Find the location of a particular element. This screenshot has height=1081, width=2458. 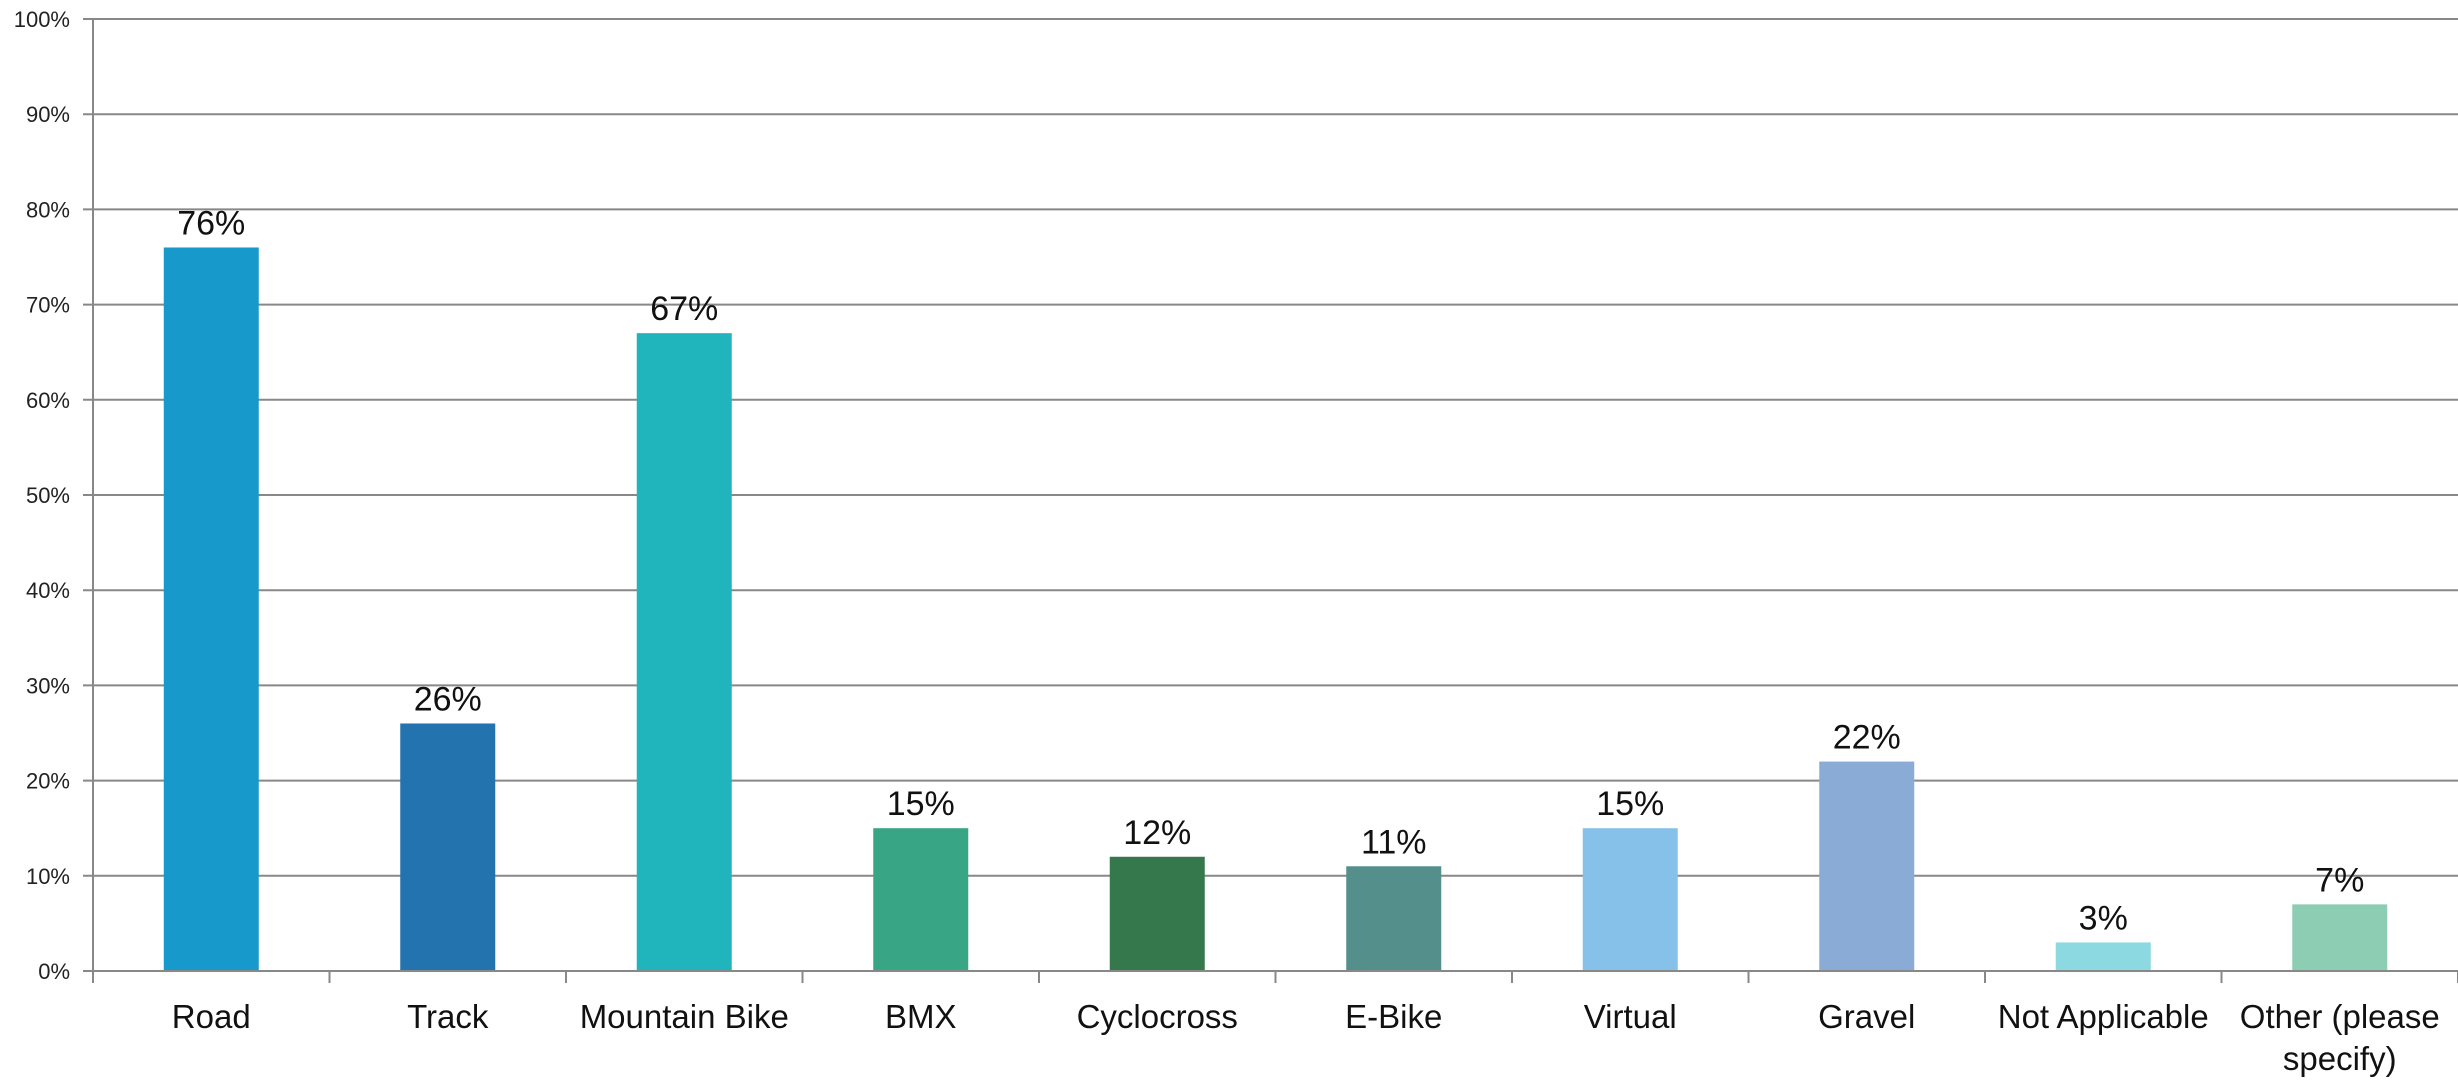

category-label: Virtual is located at coordinates (1630, 1016).